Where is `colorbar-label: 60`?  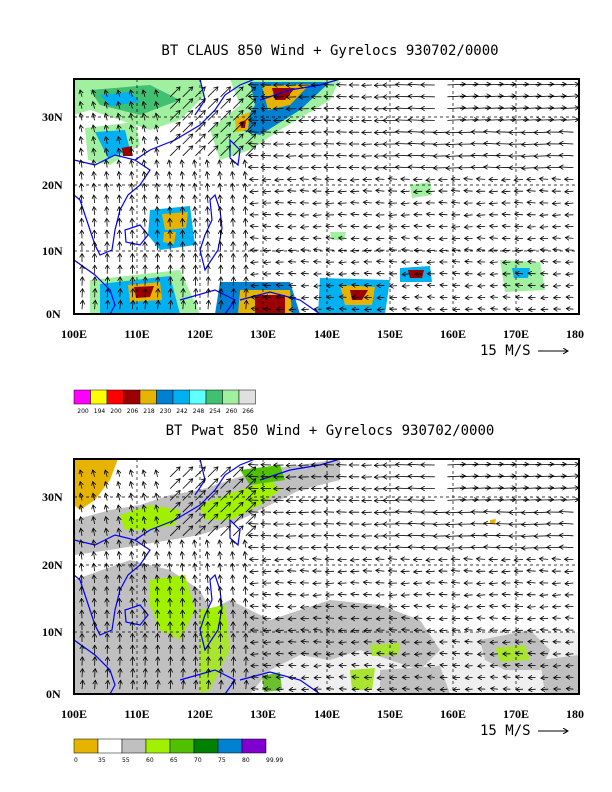
colorbar-label: 60 is located at coordinates (150, 760).